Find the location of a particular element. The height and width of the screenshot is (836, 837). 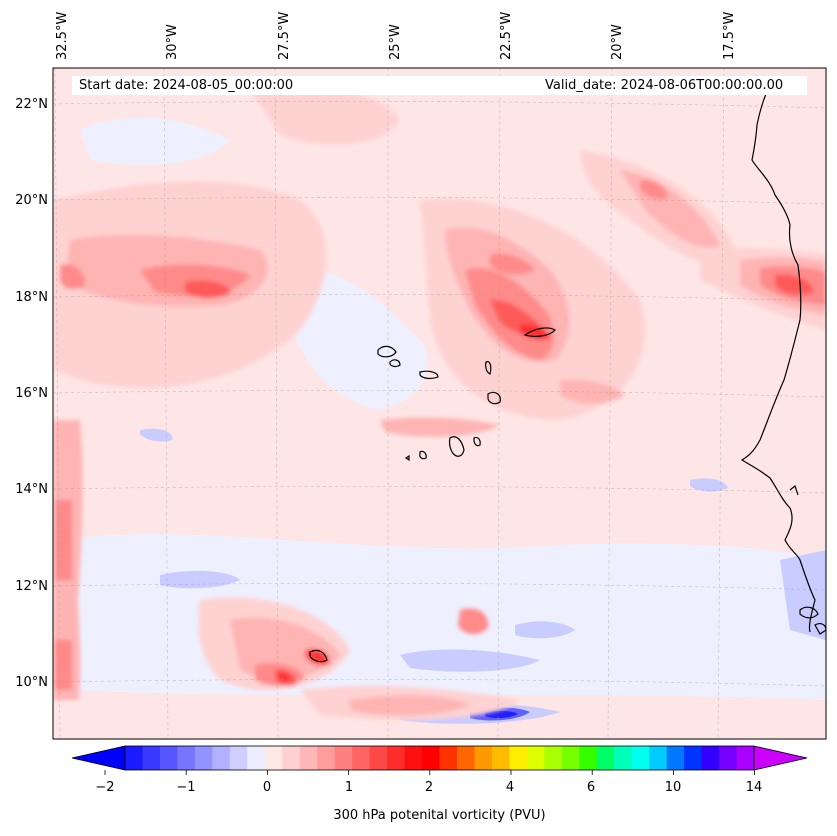

island-santiago is located at coordinates (456, 446).